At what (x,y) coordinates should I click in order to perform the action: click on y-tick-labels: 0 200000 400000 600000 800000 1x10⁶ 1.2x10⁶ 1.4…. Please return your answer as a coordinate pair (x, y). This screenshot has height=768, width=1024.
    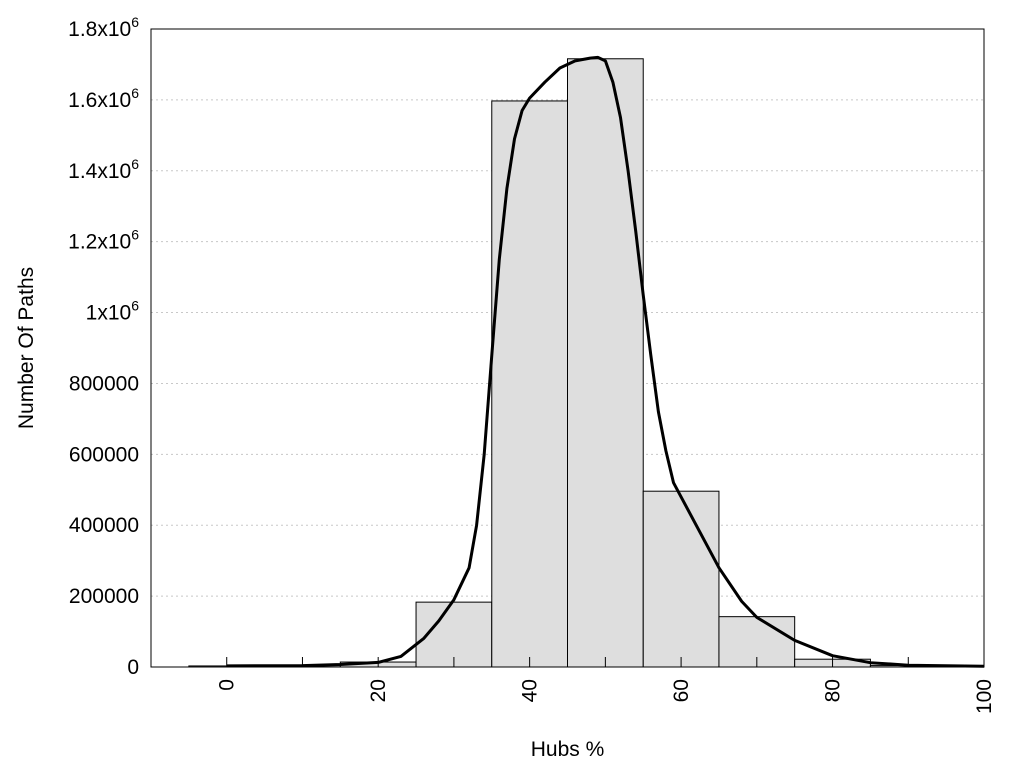
    Looking at the image, I should click on (103, 346).